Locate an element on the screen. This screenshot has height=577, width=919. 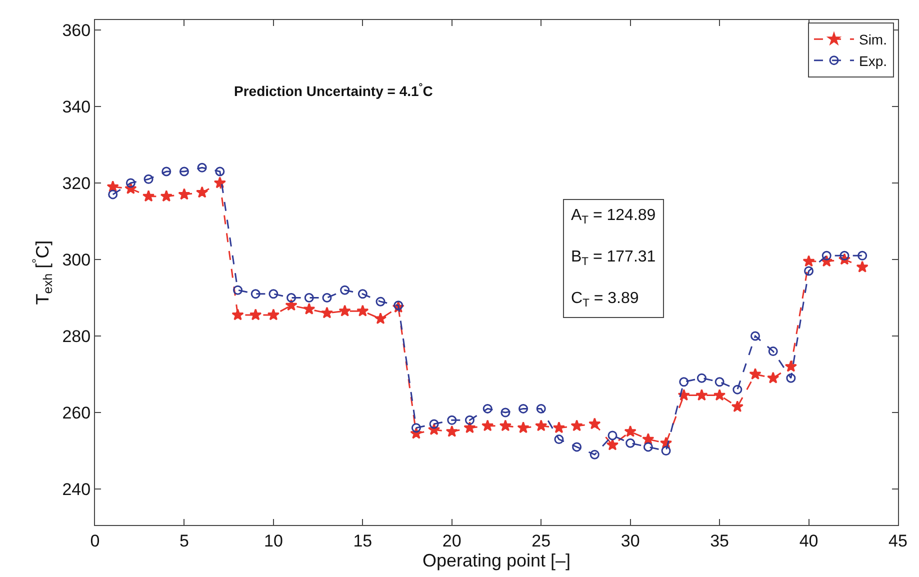
x-tick-label: 5 is located at coordinates (184, 540).